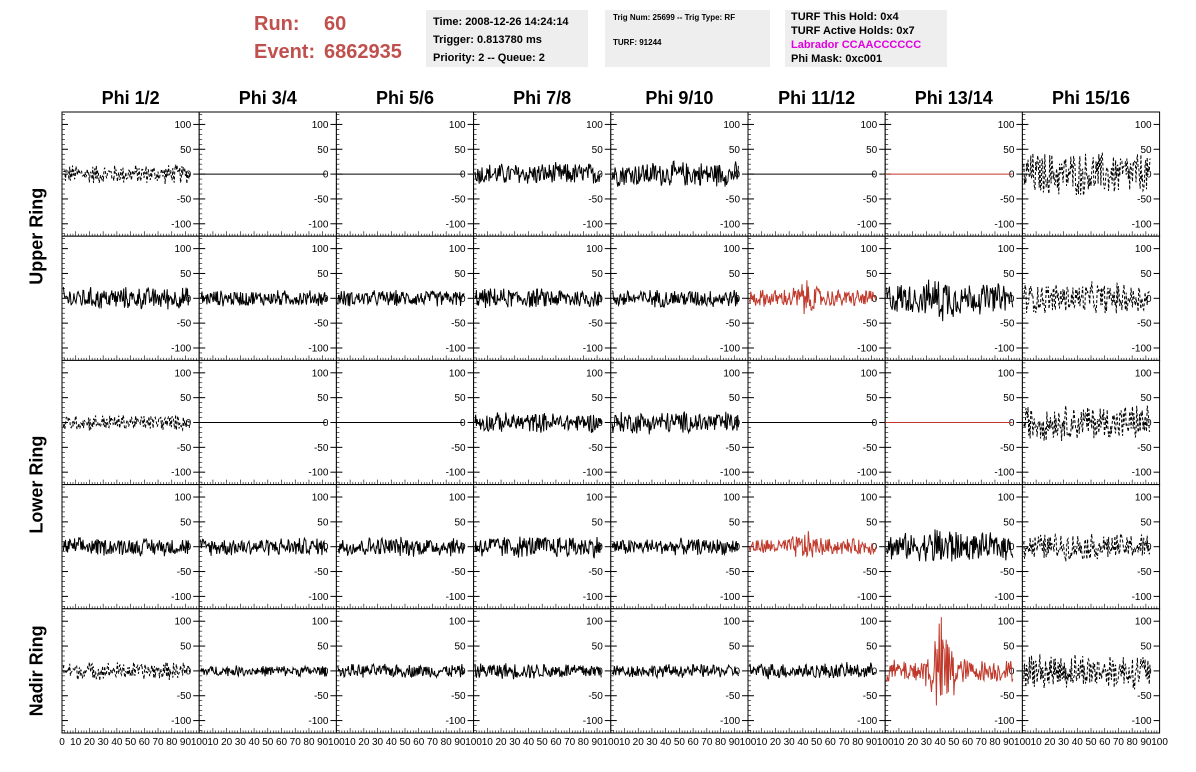 The height and width of the screenshot is (772, 1196). I want to click on column-title: Phi 7/8, so click(542, 98).